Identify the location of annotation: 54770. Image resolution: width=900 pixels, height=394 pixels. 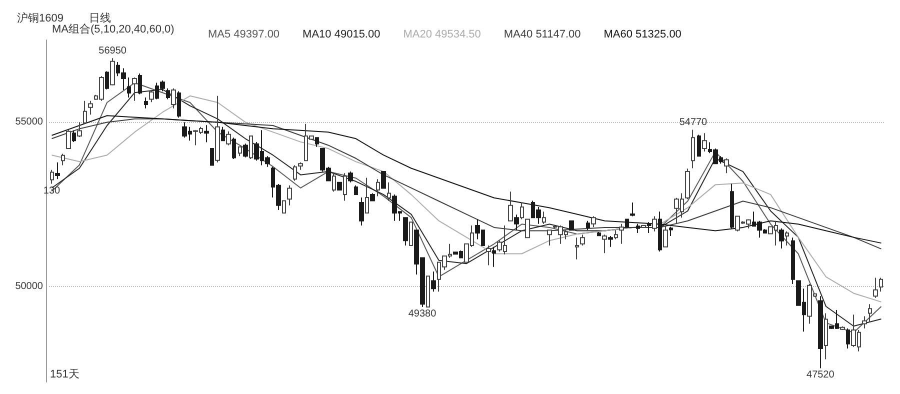
(693, 122).